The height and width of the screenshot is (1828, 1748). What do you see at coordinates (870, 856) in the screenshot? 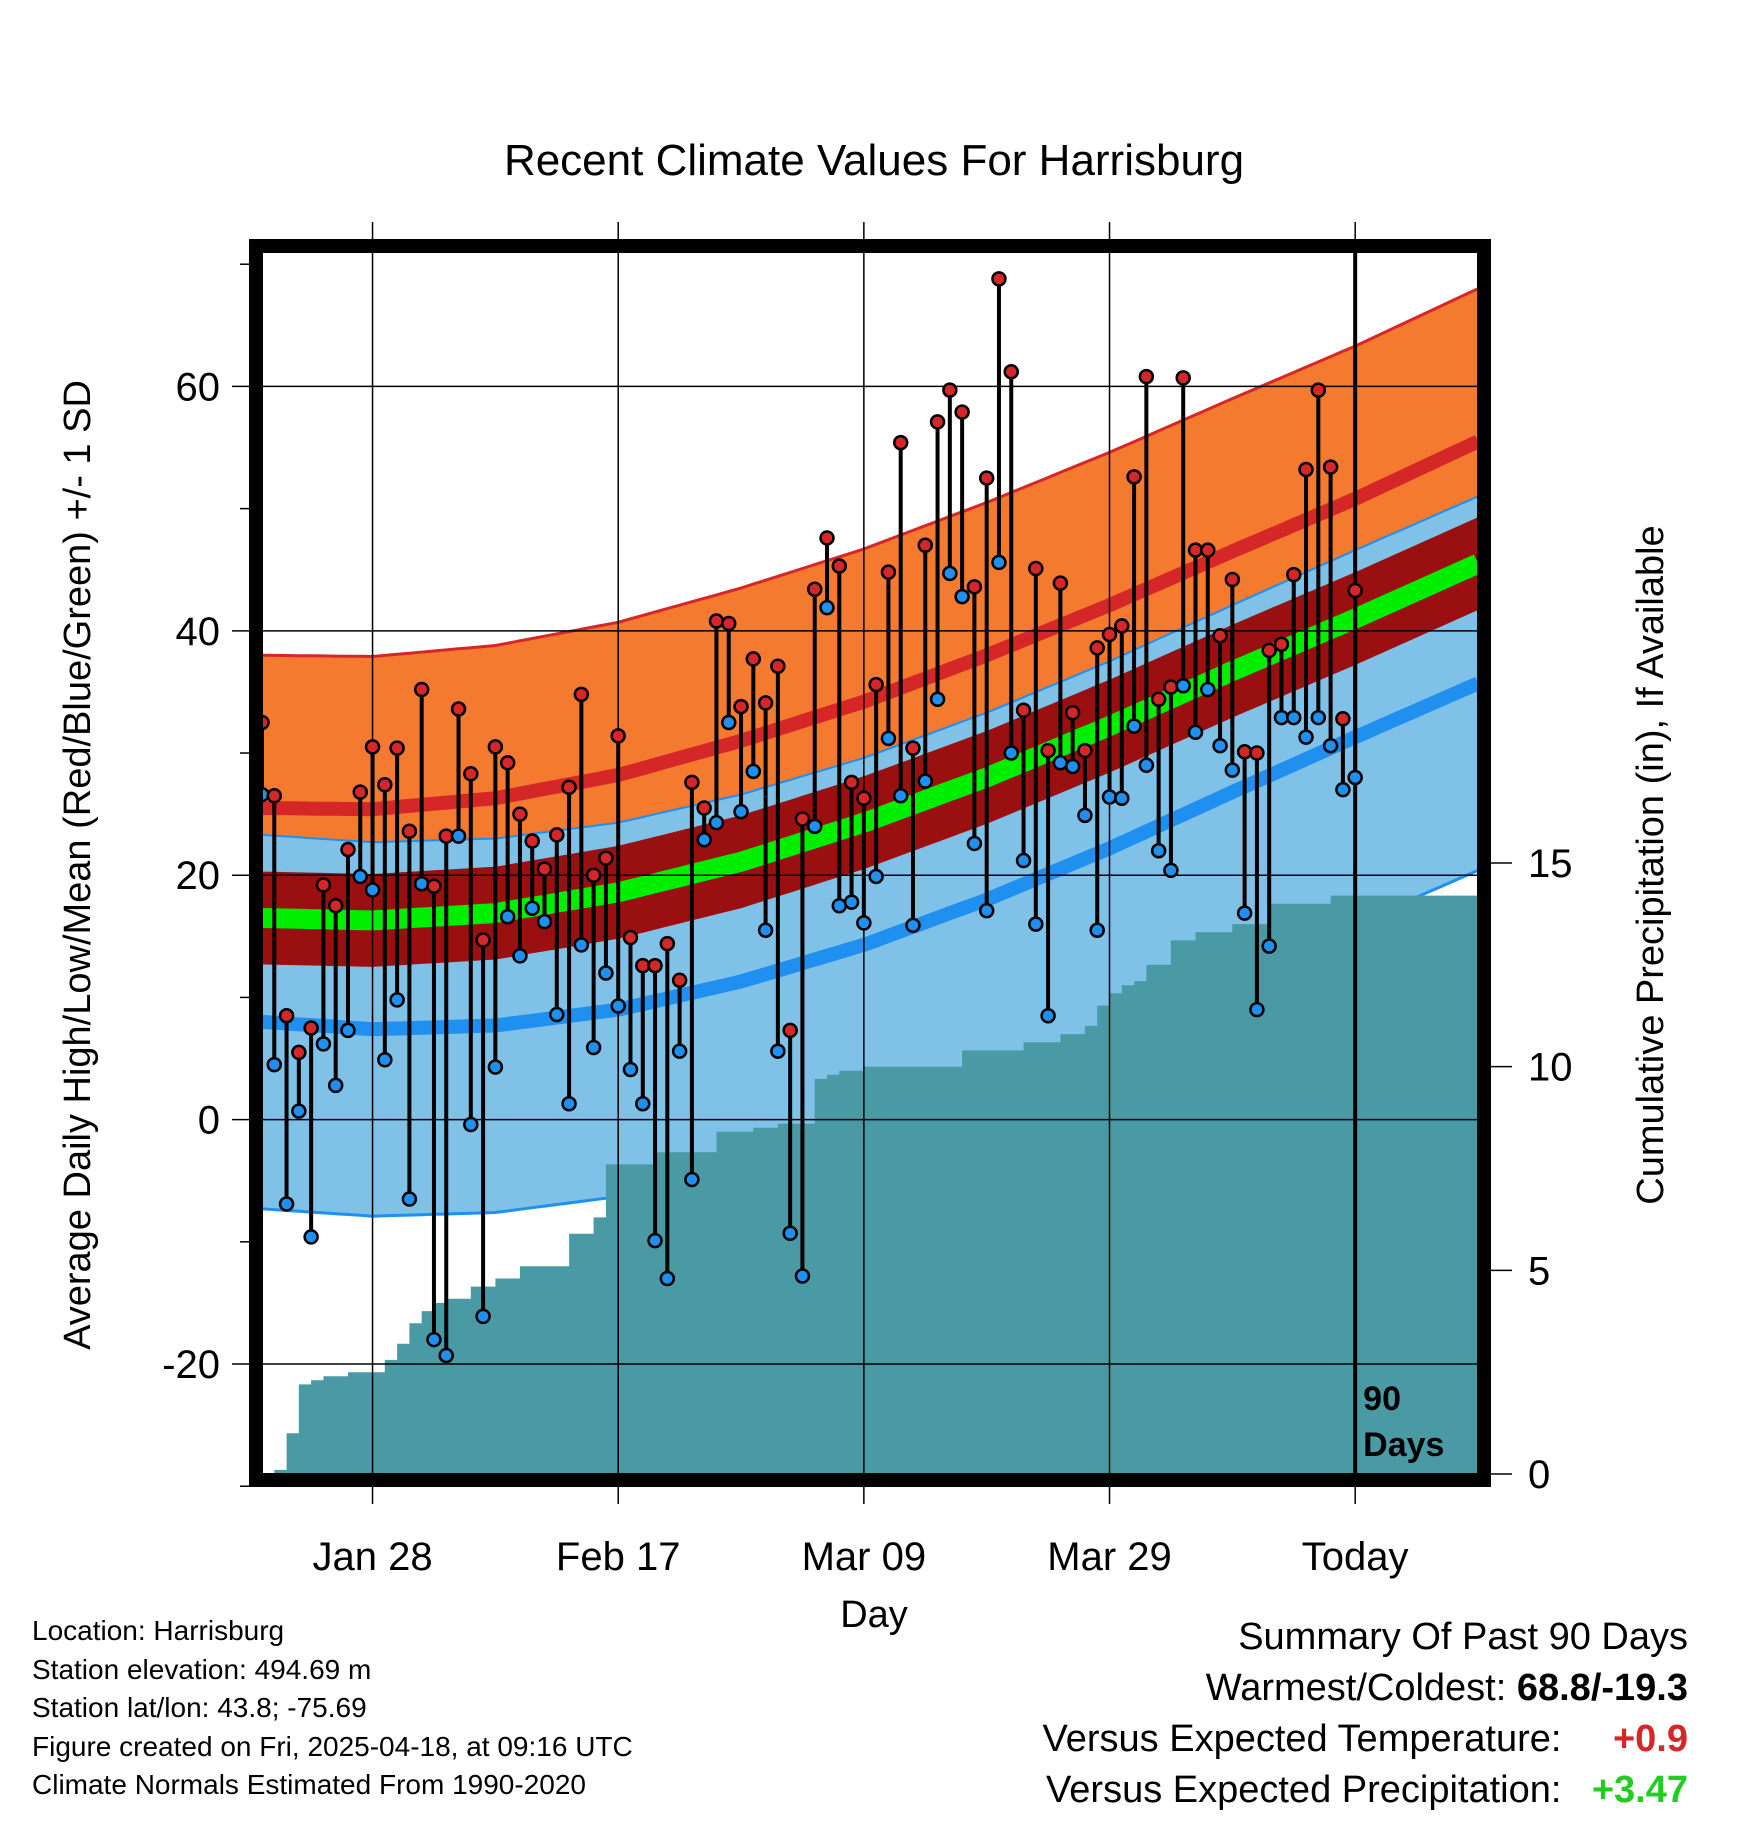
I see `normal-low-line` at bounding box center [870, 856].